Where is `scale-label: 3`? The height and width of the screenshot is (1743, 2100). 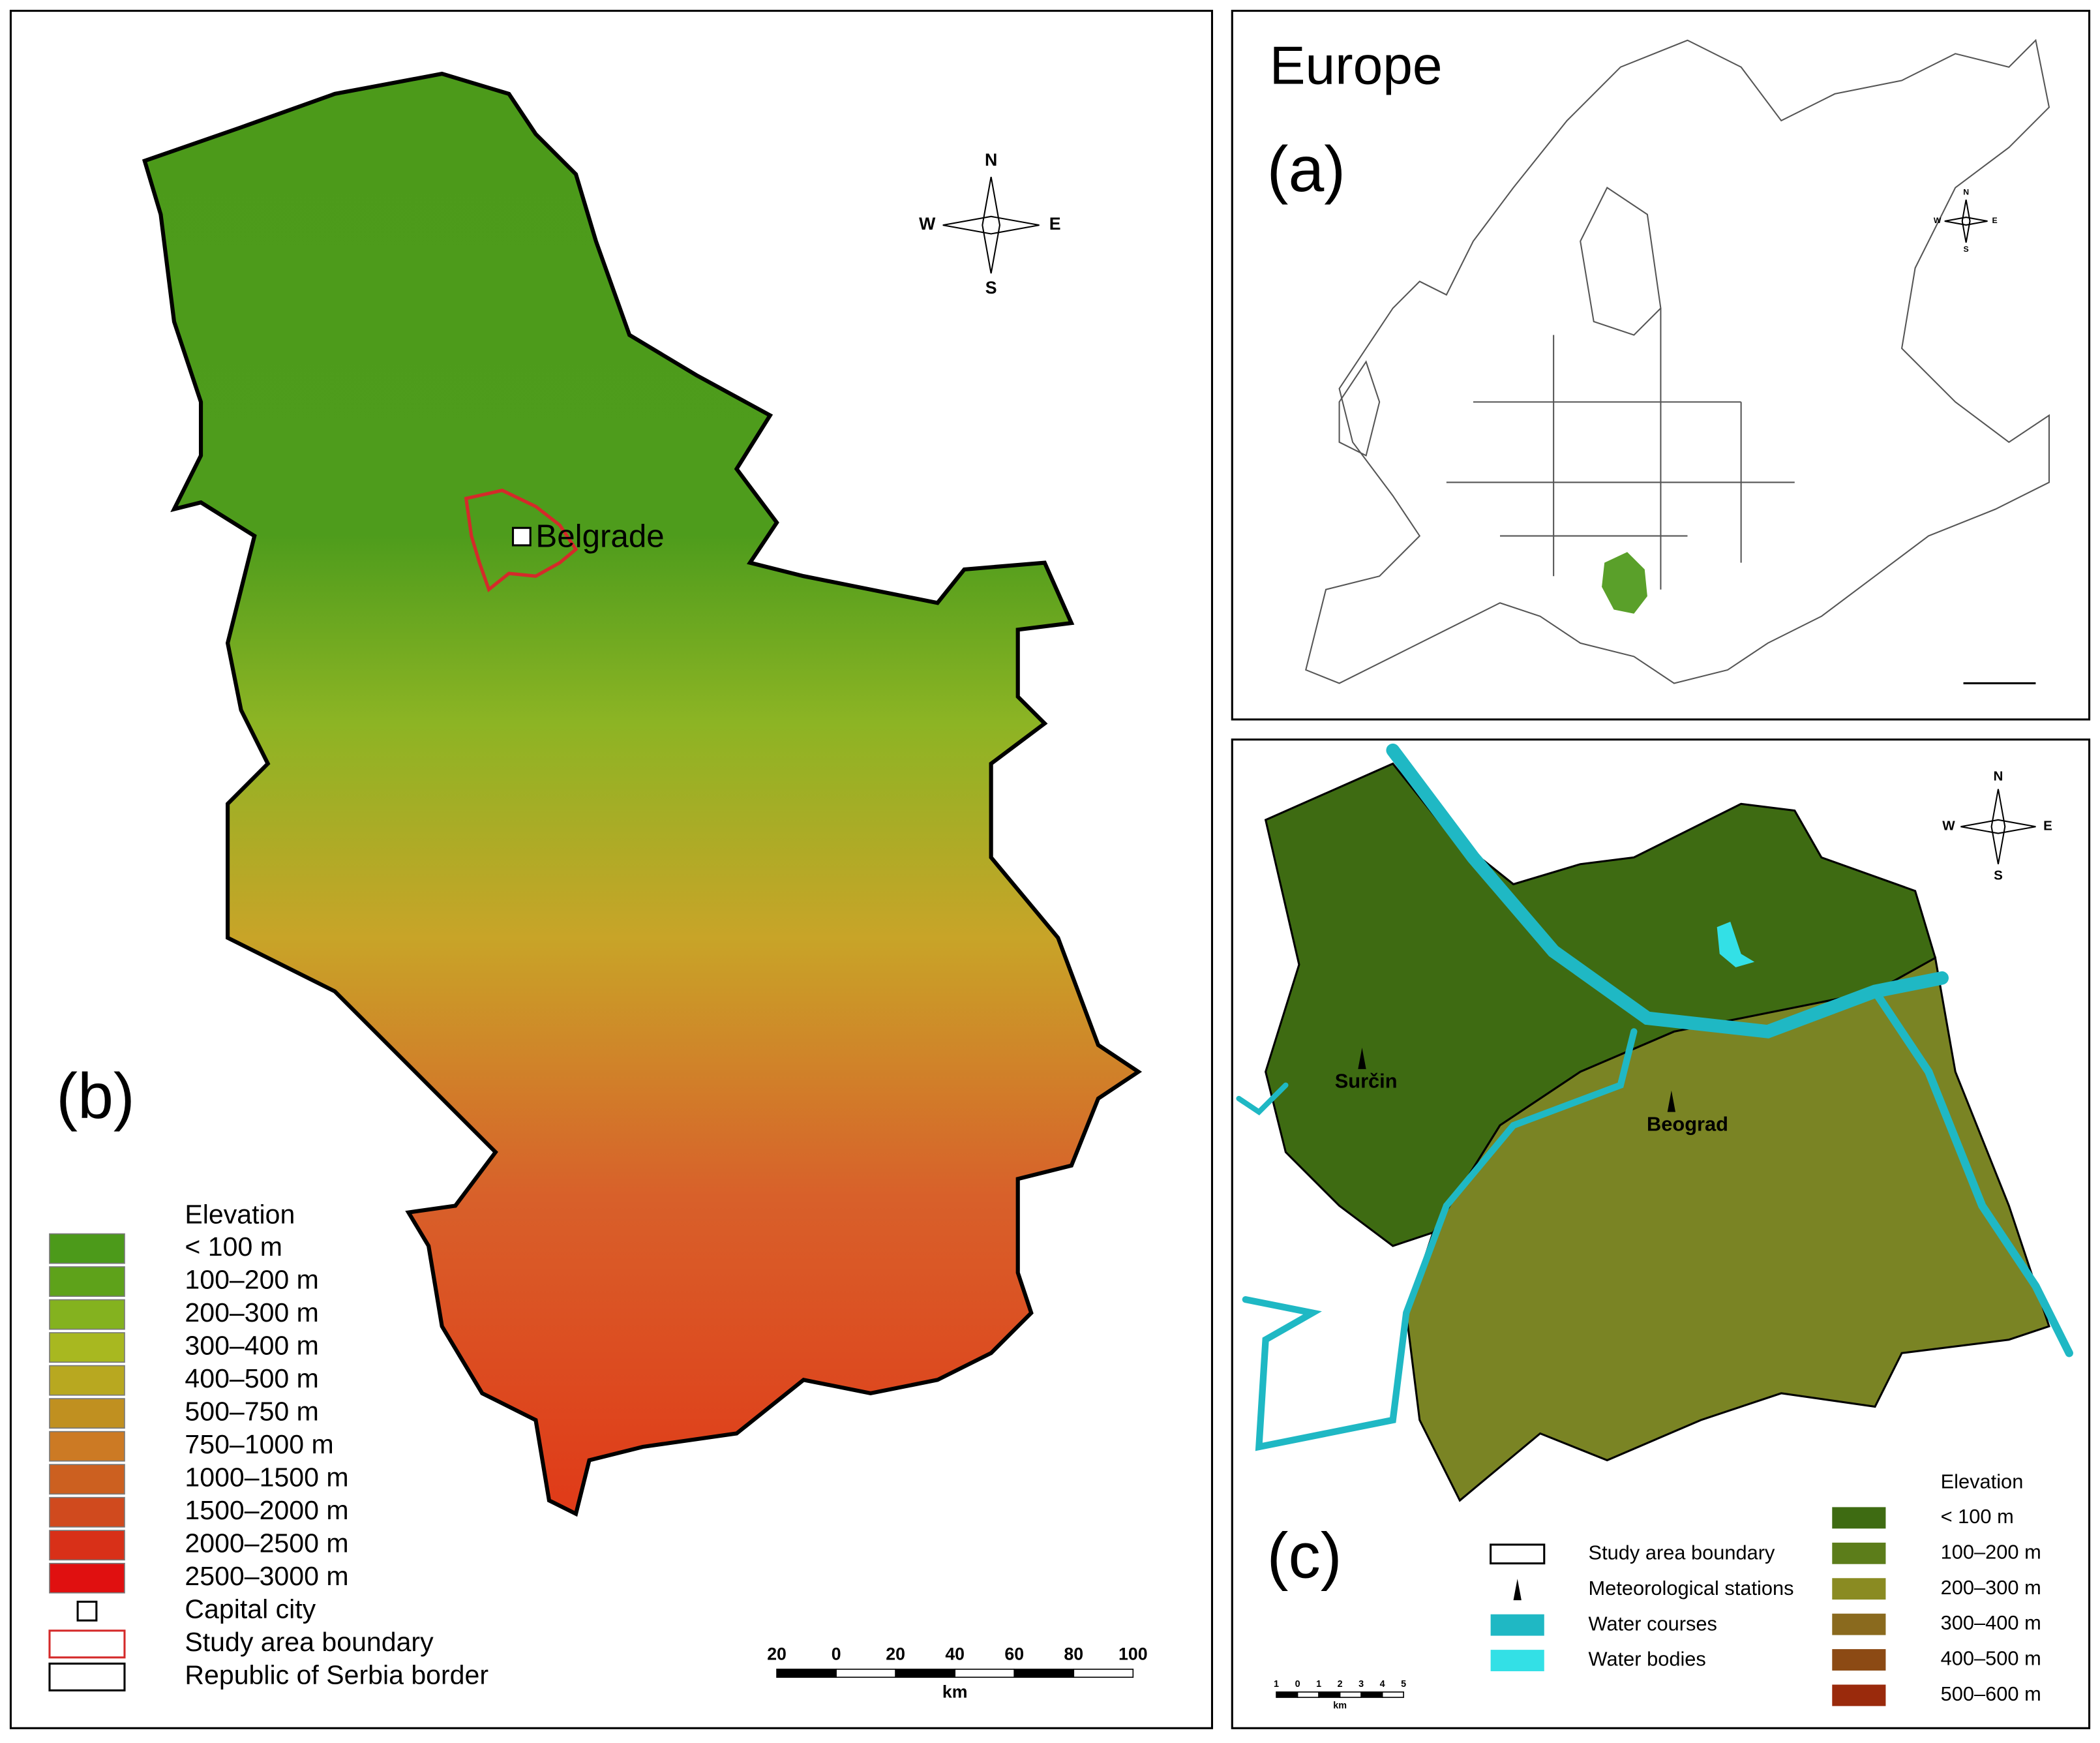
scale-label: 3 is located at coordinates (1361, 1685).